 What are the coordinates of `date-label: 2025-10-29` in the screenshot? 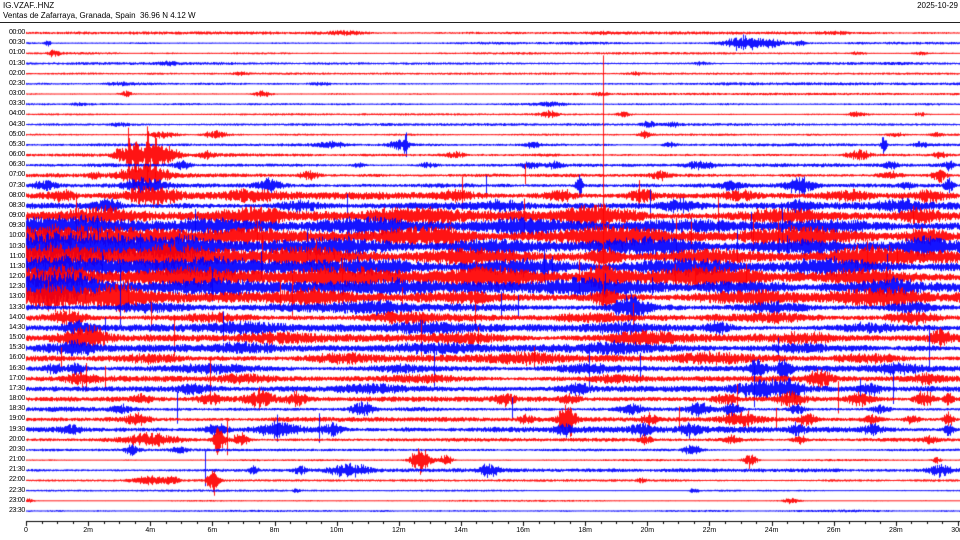 It's located at (937, 5).